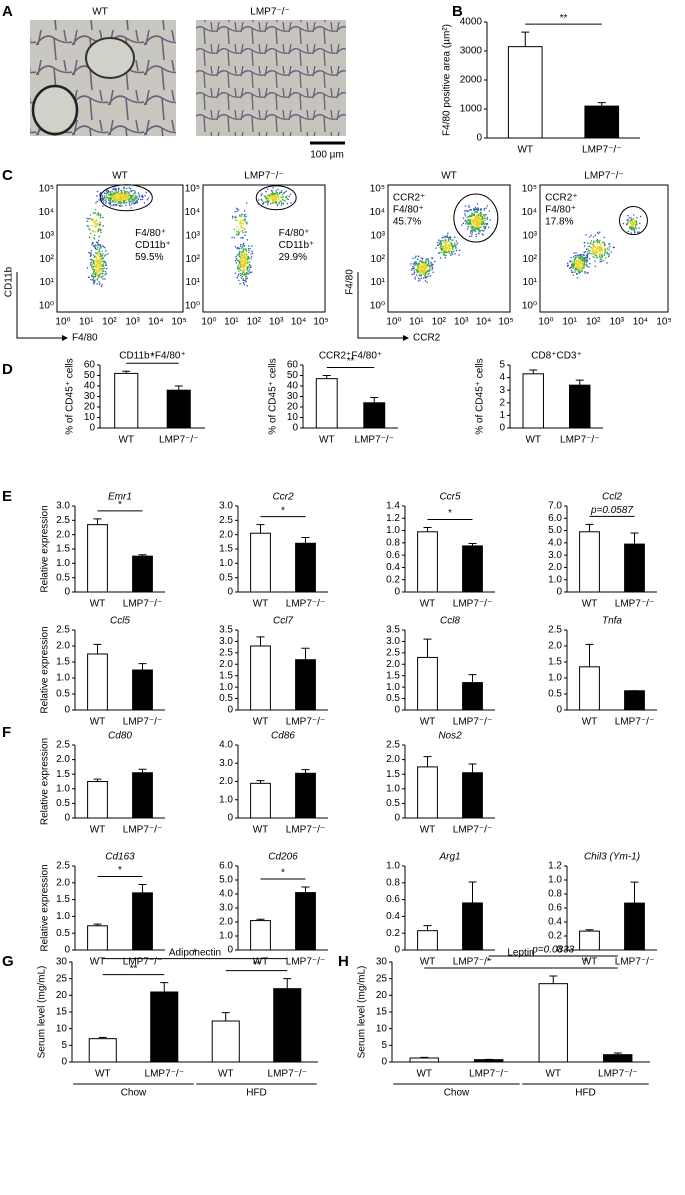 This screenshot has width=685, height=1195. Describe the element at coordinates (47, 235) in the screenshot. I see `y-tick-label: 10³` at that location.